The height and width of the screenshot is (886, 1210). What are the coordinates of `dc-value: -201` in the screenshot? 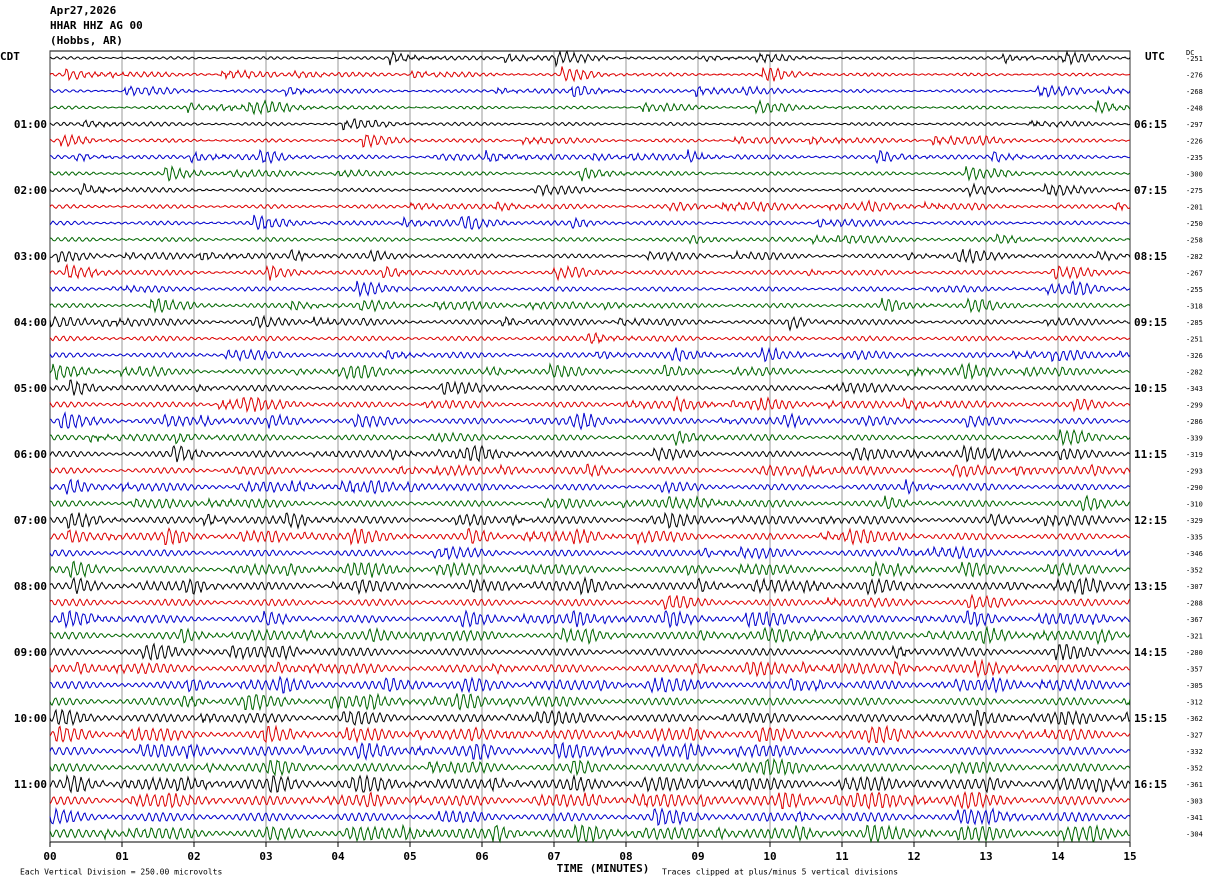 It's located at (1194, 208).